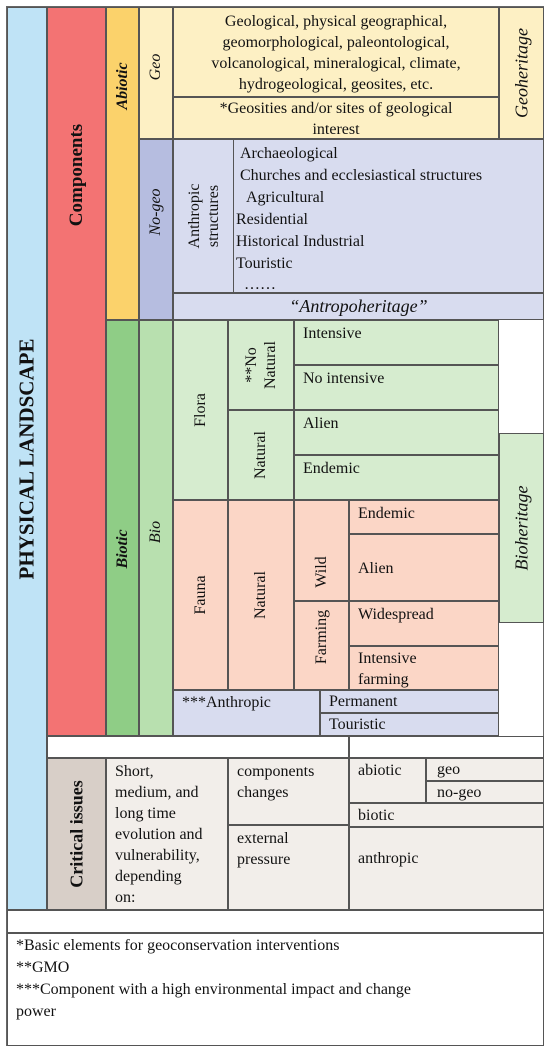  What do you see at coordinates (148, 876) in the screenshot?
I see `evolution-line-6: depending` at bounding box center [148, 876].